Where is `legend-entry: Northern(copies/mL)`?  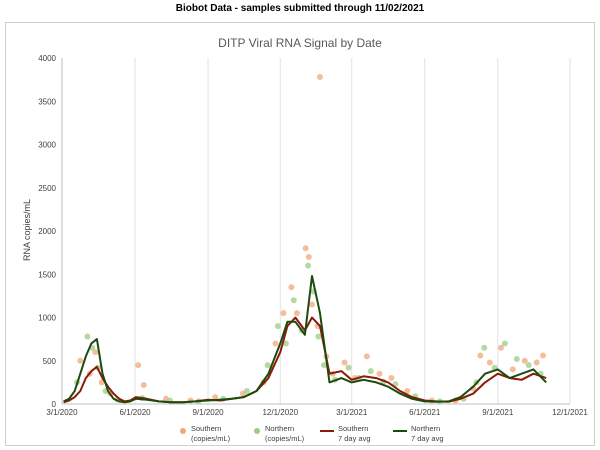
legend-entry: Northern(copies/mL) is located at coordinates (279, 433).